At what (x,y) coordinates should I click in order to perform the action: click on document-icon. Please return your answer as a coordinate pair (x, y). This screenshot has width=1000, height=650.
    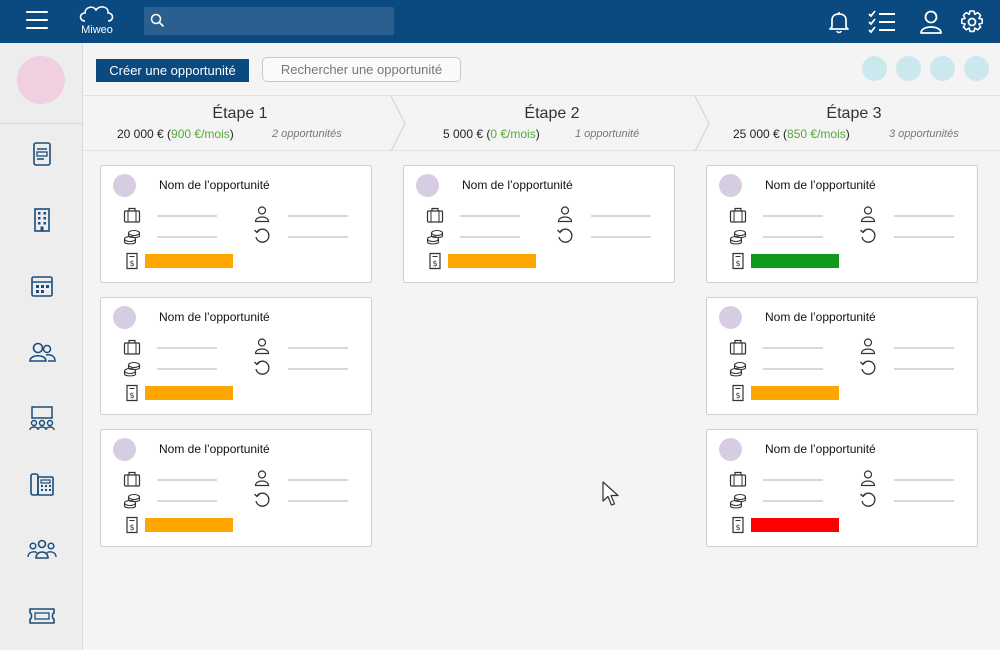
    Looking at the image, I should click on (42, 154).